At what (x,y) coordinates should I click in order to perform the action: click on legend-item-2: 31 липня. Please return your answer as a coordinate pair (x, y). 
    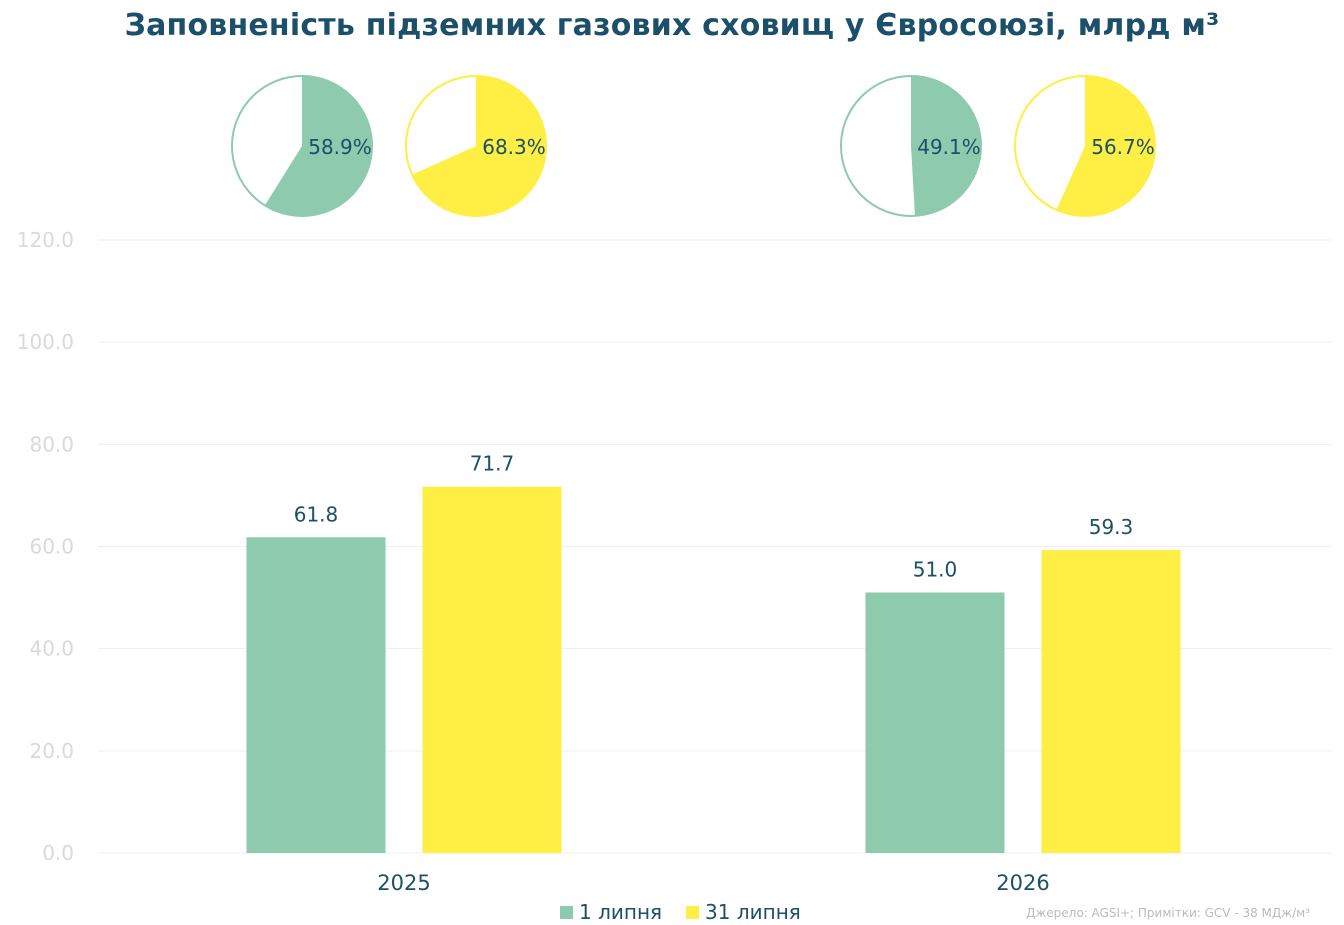
    Looking at the image, I should click on (743, 912).